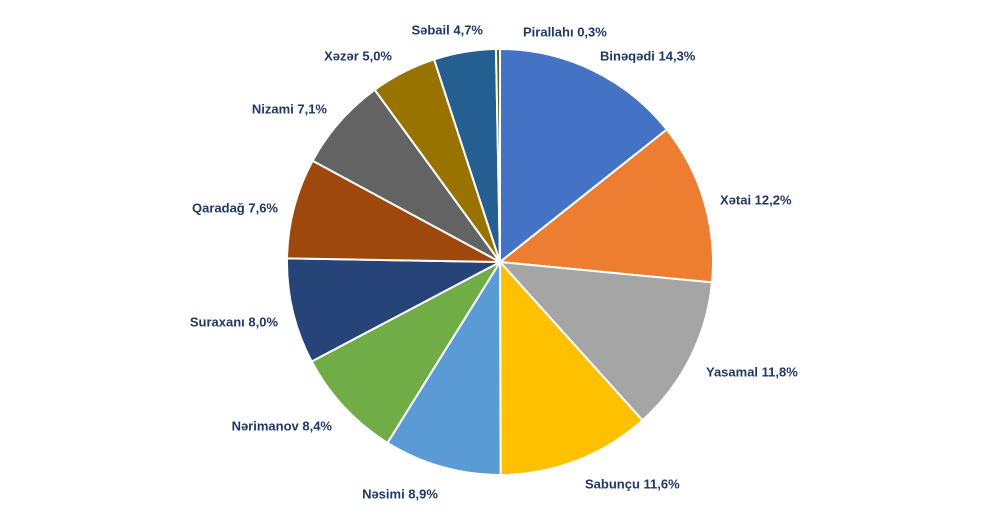 This screenshot has width=1000, height=532. What do you see at coordinates (400, 493) in the screenshot?
I see `slice-label: Nəsimi 8,9%` at bounding box center [400, 493].